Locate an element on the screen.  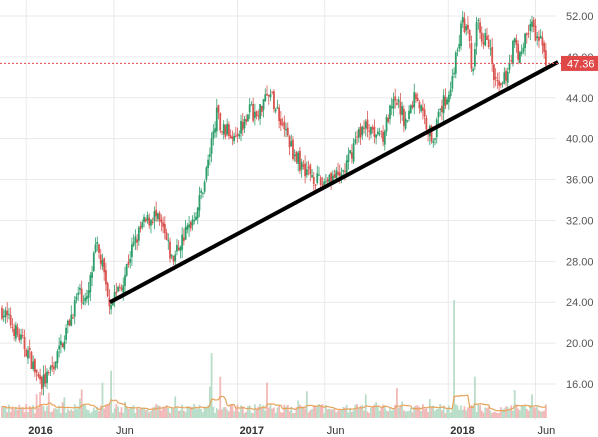
last-price-label: 47.36 is located at coordinates (581, 64).